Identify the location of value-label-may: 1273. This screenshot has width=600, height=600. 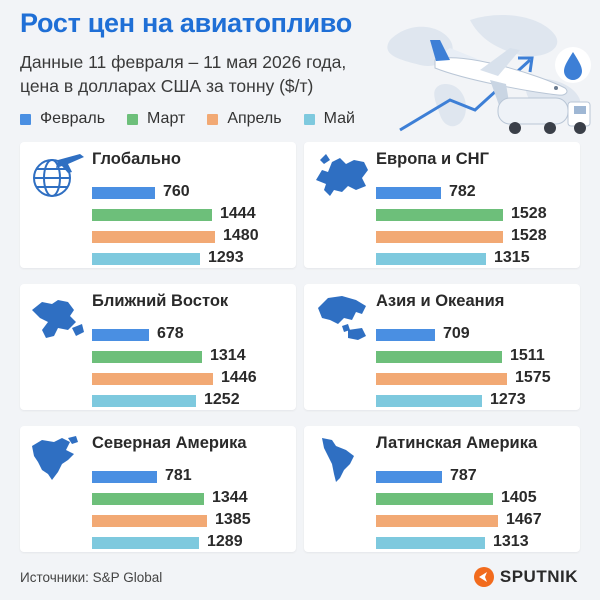
(508, 399).